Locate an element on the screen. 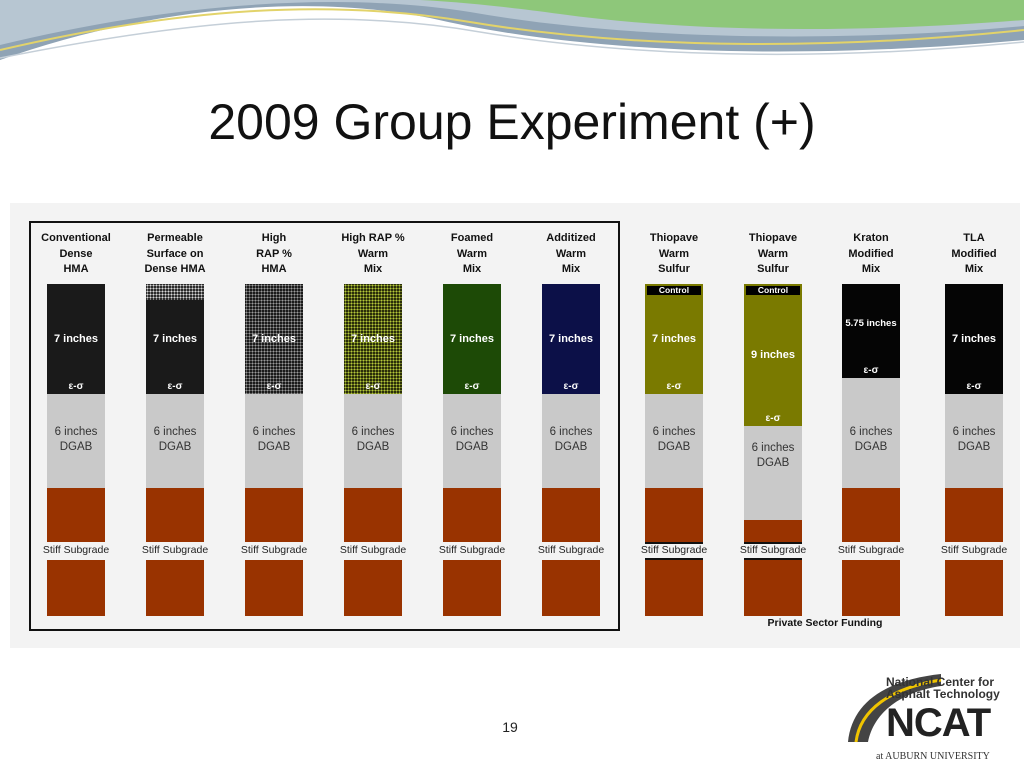  column-header: Thiopave Warm Sulfur is located at coordinates (773, 254).